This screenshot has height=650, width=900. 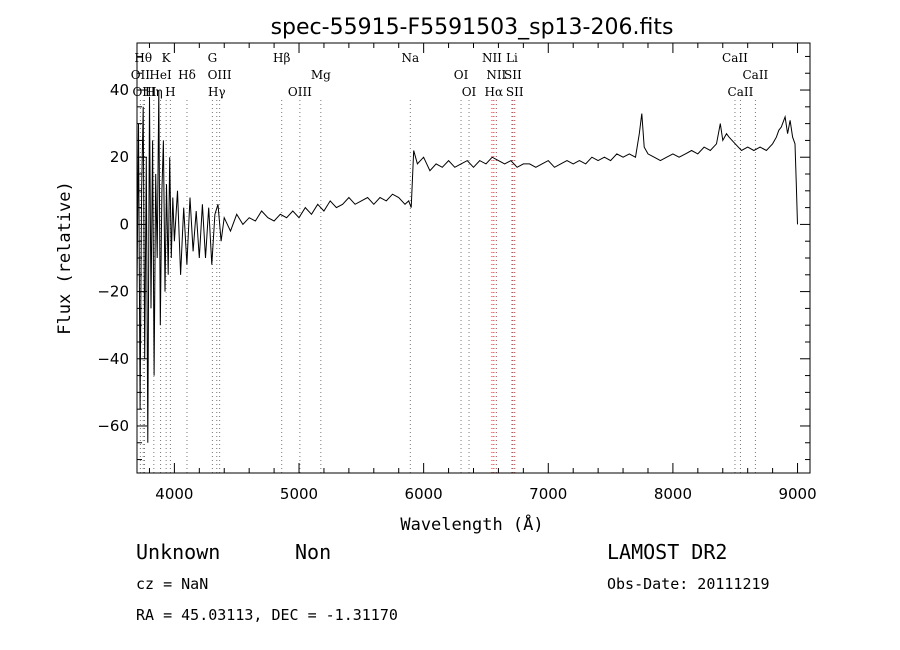 I want to click on marker-label: K, so click(x=167, y=58).